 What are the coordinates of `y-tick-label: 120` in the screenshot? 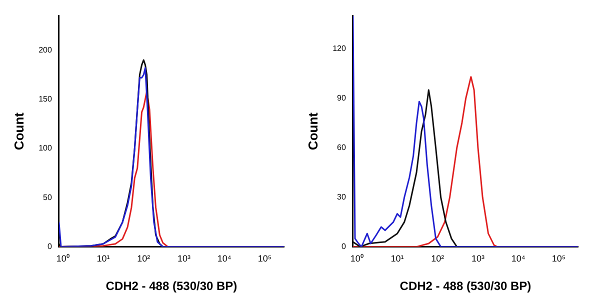 It's located at (339, 49).